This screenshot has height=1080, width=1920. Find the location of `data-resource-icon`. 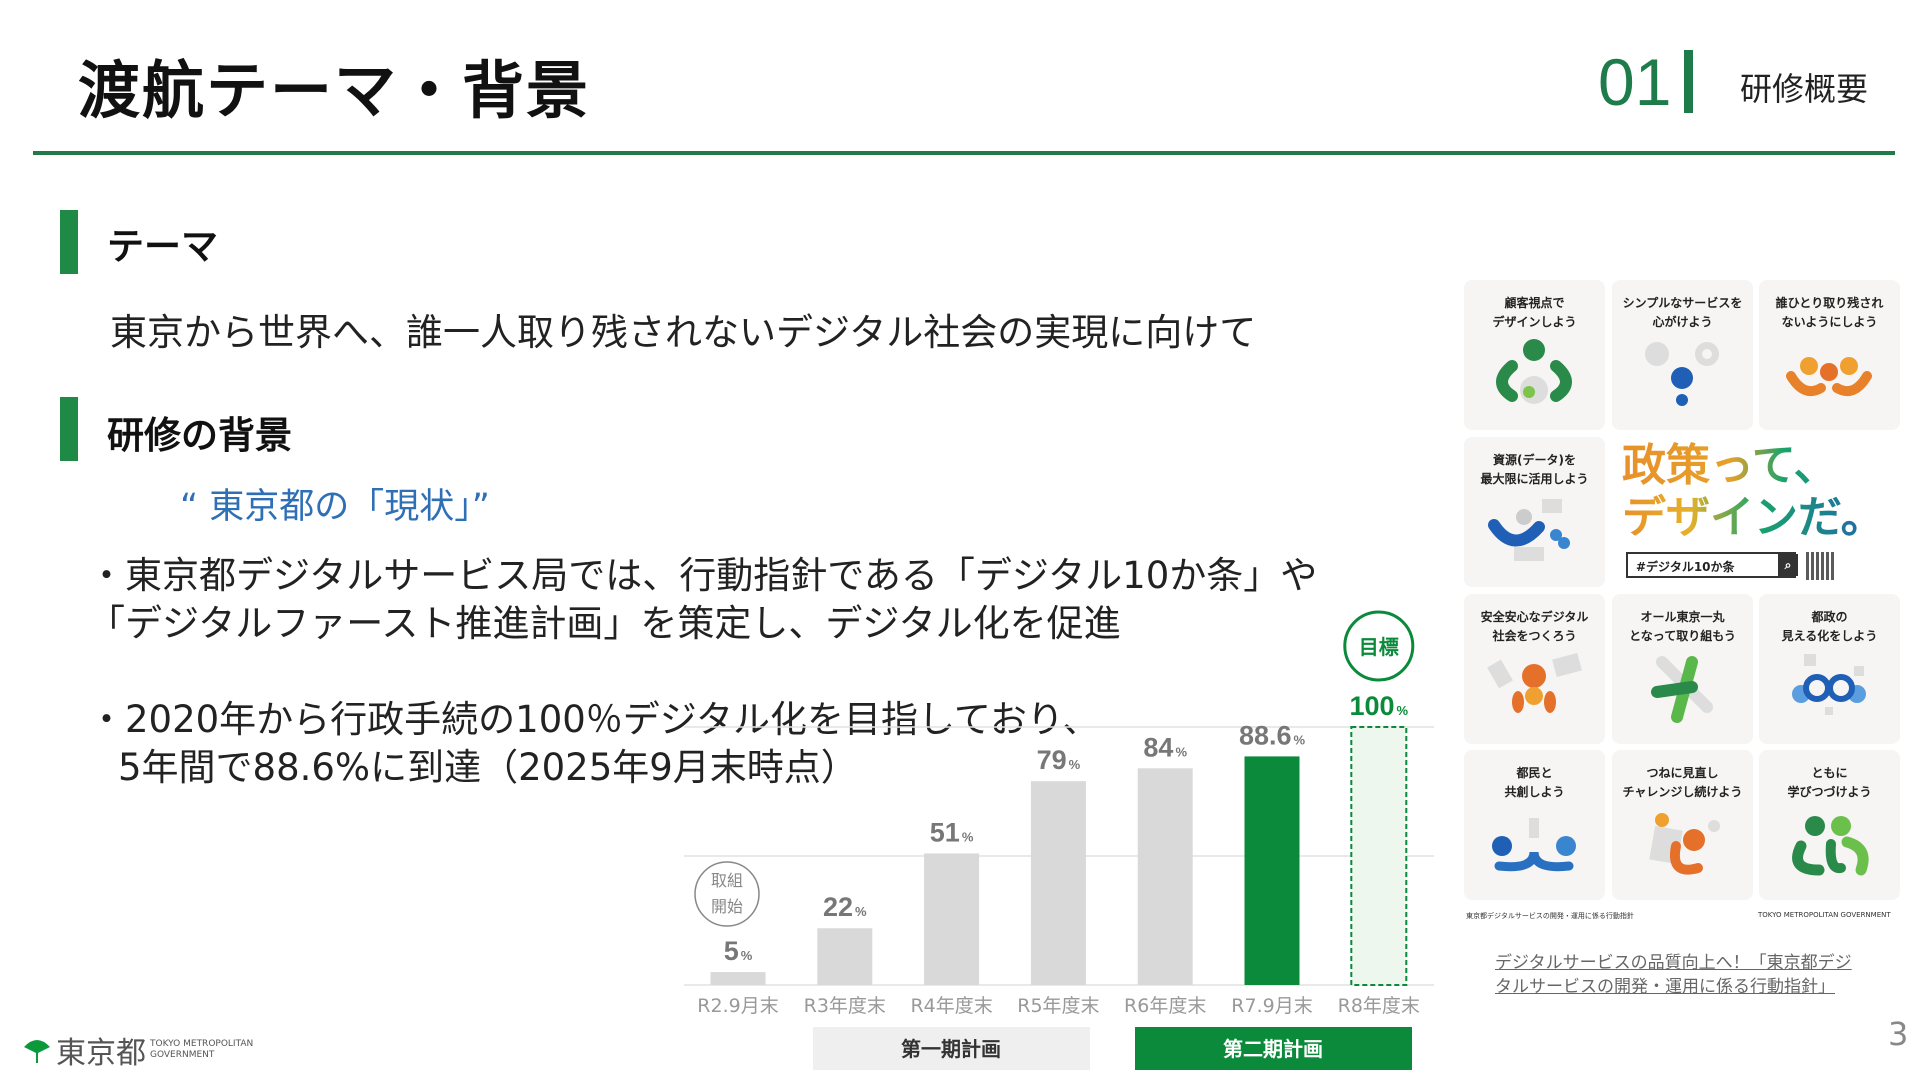

data-resource-icon is located at coordinates (1529, 530).